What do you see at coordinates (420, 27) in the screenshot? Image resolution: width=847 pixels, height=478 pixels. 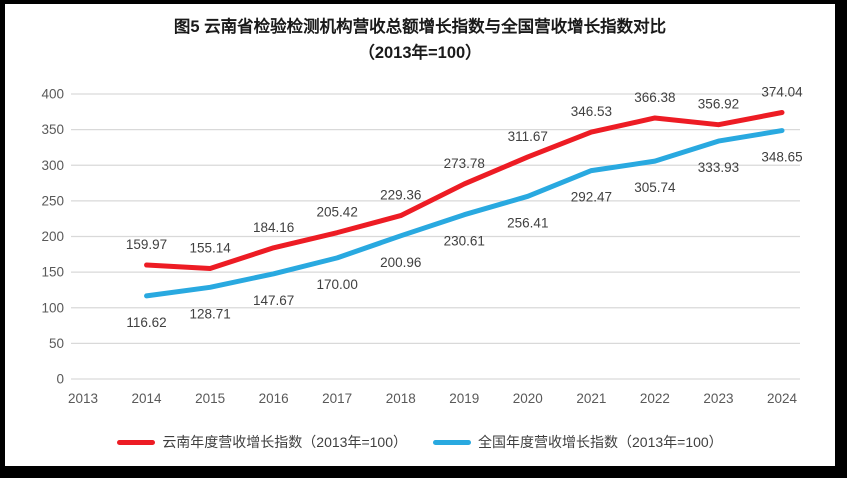 I see `chart-title-line1: 图5 云南省检验检测机构营收总额增长指数与全国营收增长指数对比` at bounding box center [420, 27].